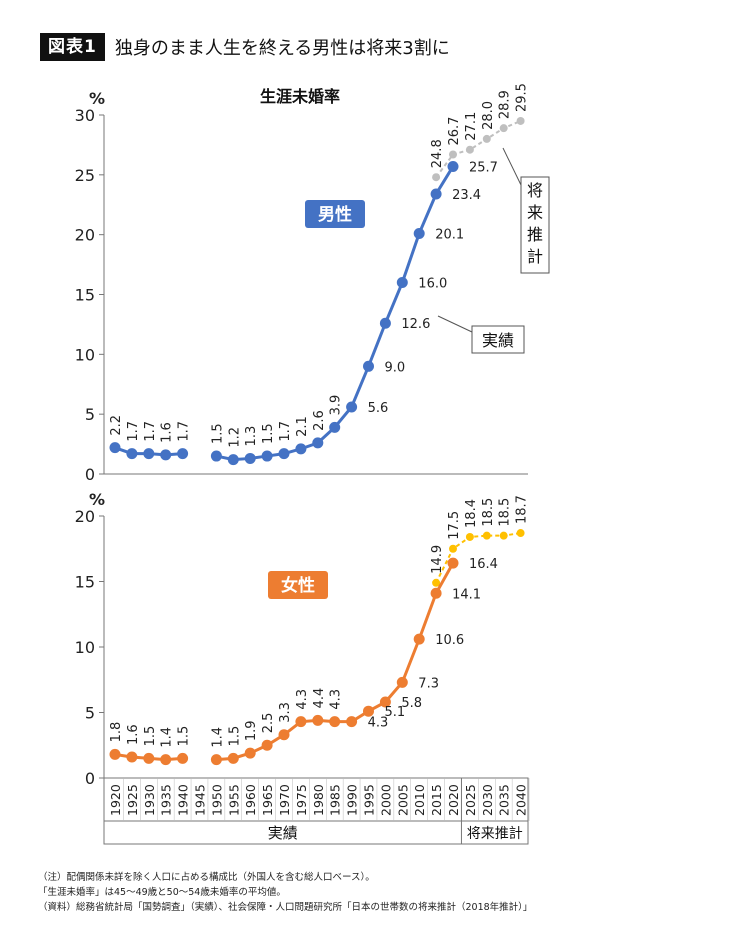 The image size is (741, 935). What do you see at coordinates (245, 47) in the screenshot?
I see `figure-header: 図表1 独身のまま人生を終える男性は将来3割に` at bounding box center [245, 47].